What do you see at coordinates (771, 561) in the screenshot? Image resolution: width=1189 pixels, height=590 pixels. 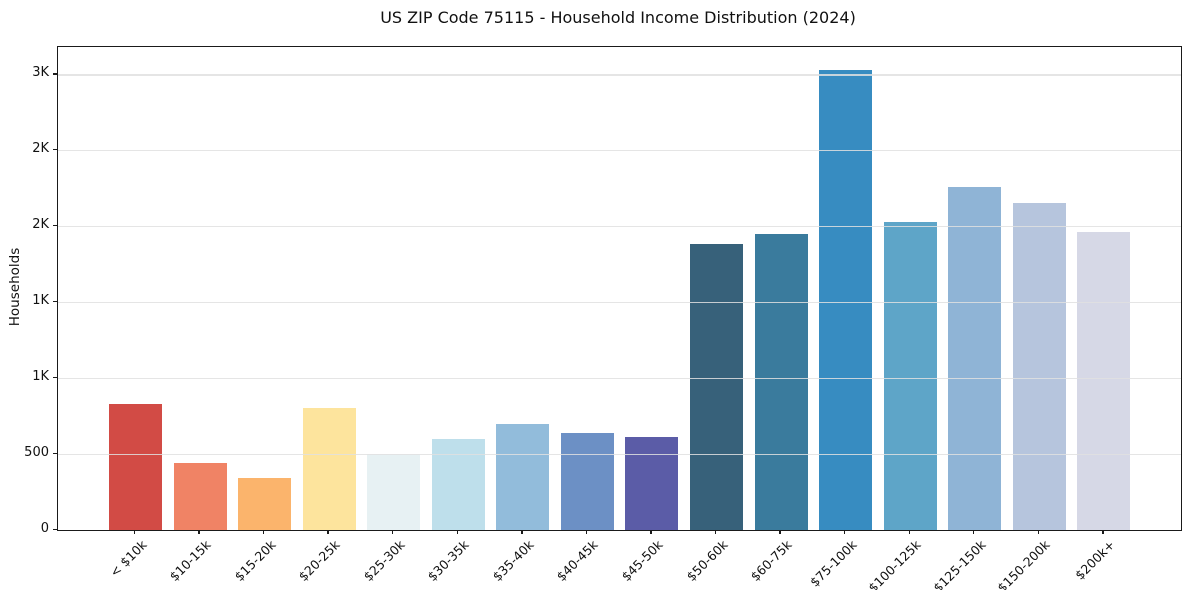 I see `x-tick-label-$60-75k: $60-75k` at bounding box center [771, 561].